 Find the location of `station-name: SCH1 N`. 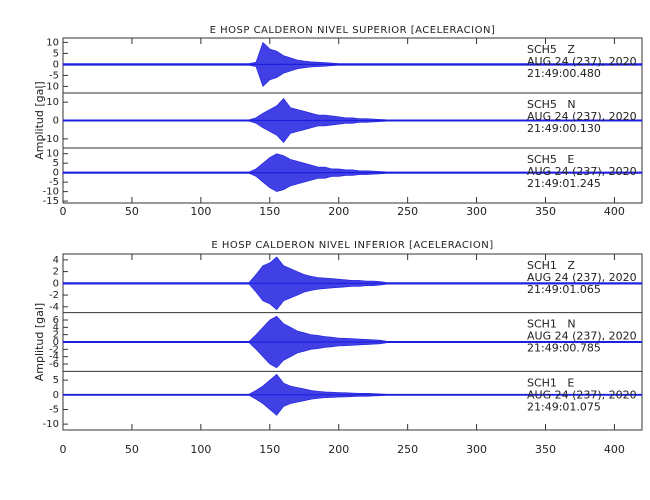

station-name: SCH1 N is located at coordinates (551, 324).